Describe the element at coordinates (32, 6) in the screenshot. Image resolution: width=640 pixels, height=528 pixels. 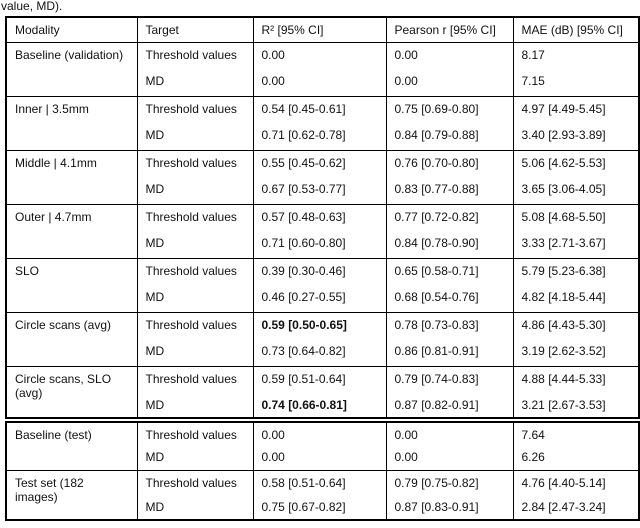
I see `caption-fragment: value, MD).` at that location.